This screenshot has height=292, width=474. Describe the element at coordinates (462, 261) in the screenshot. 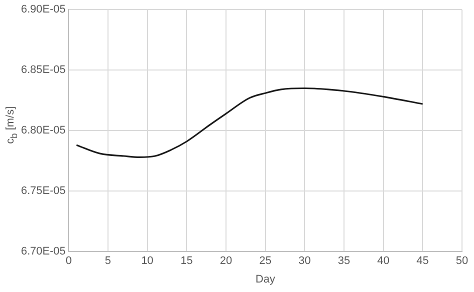

I see `x-tick-label: 50` at that location.